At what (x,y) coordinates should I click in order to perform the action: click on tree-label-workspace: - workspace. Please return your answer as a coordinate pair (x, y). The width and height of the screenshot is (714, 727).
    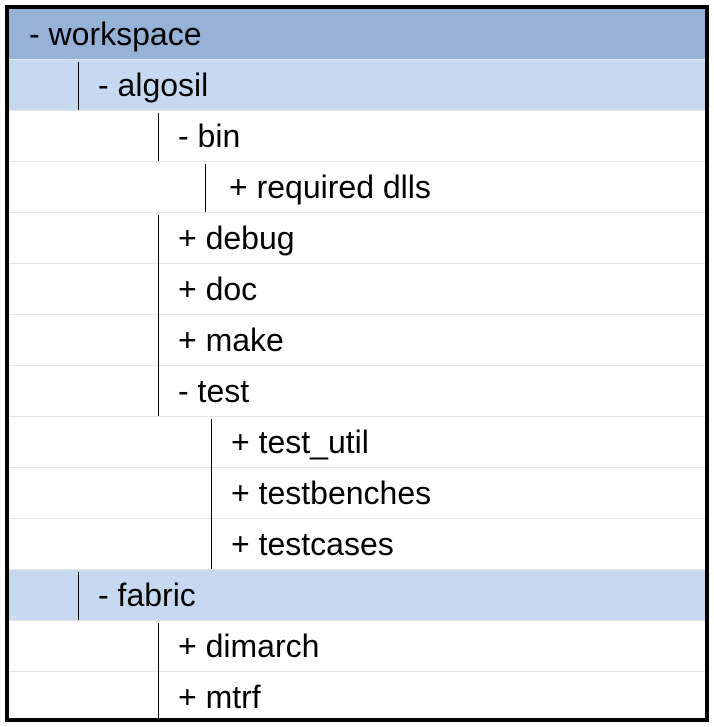
    Looking at the image, I should click on (115, 34).